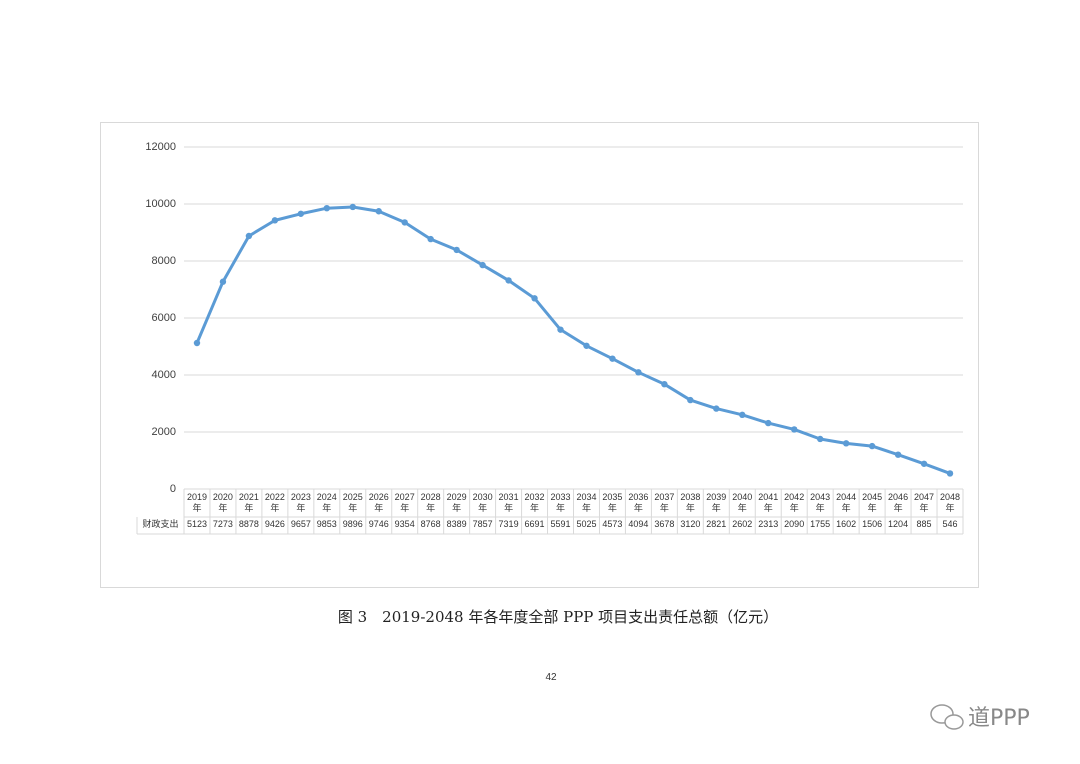 This screenshot has width=1080, height=764. Describe the element at coordinates (586, 502) in the screenshot. I see `x-tick-label: 2034年` at that location.